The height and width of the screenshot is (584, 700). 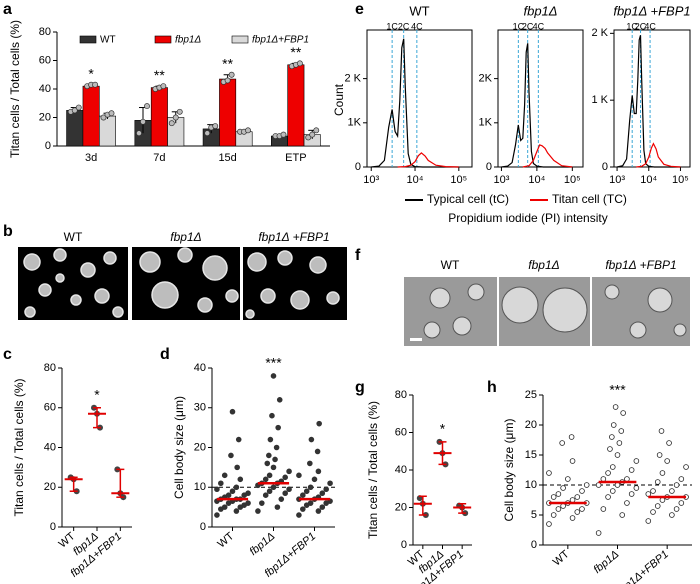 What do you see at coordinates (415, 180) in the screenshot?
I see `x-tick-label: 10⁴` at bounding box center [415, 180].